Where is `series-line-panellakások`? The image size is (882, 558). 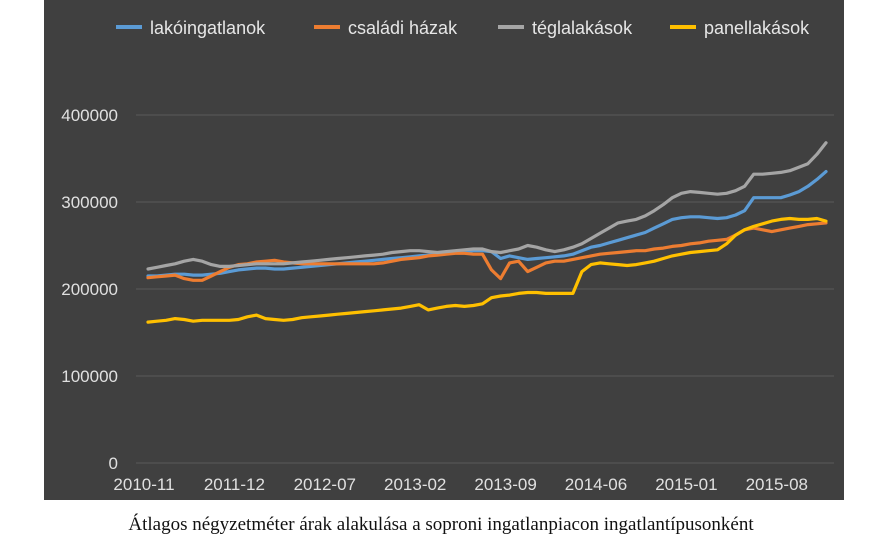 series-line-panellakások is located at coordinates (487, 270).